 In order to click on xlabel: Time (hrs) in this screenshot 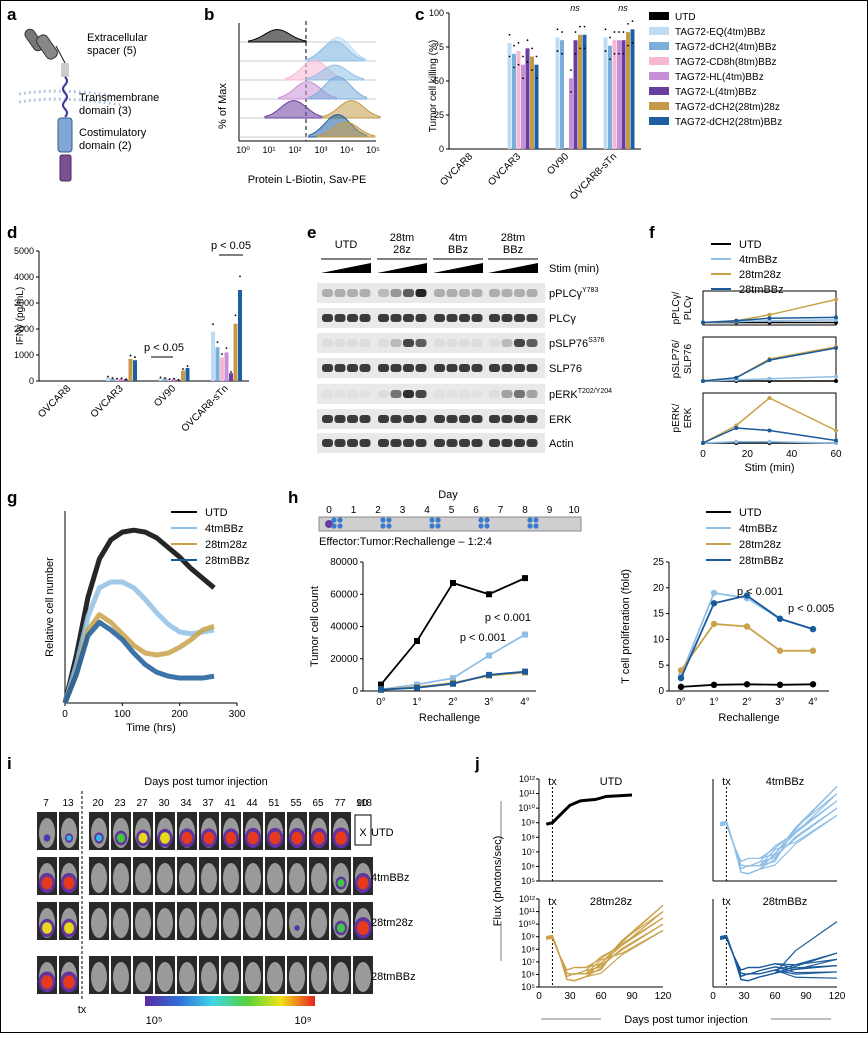, I will do `click(151, 728)`.